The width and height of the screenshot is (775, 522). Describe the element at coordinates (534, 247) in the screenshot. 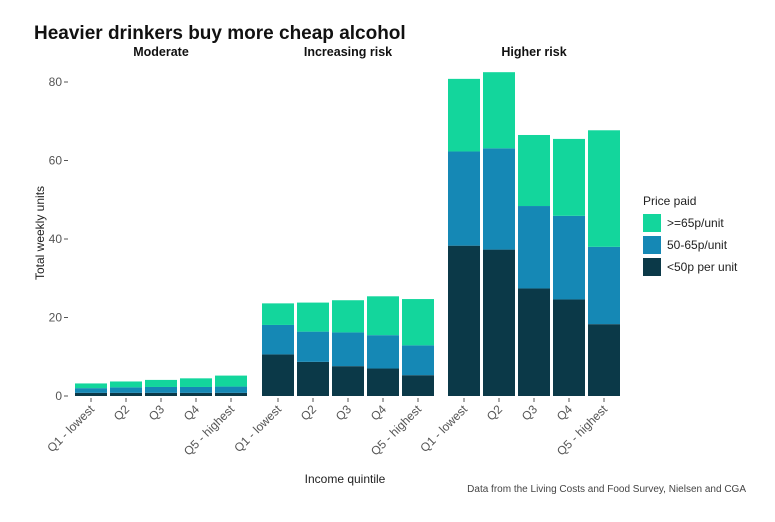

I see `bar-higher-risk-q3-50-65p-unit` at that location.